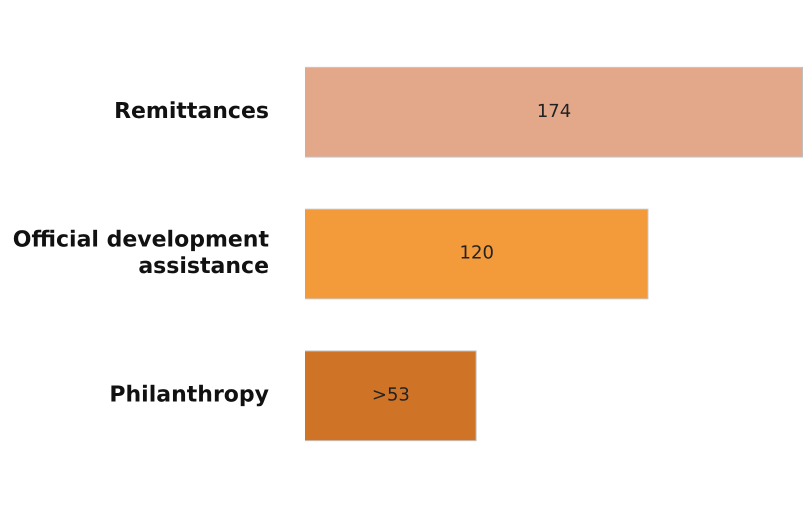 This screenshot has height=508, width=803. I want to click on data-label: 174, so click(554, 111).